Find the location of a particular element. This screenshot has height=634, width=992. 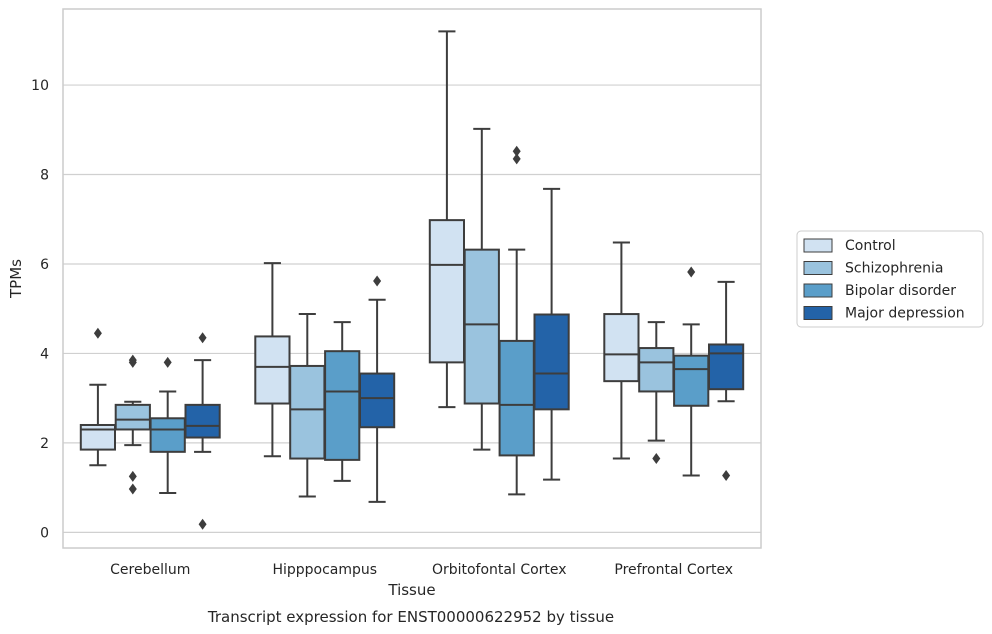

y-tick-label: 2 is located at coordinates (44, 444).